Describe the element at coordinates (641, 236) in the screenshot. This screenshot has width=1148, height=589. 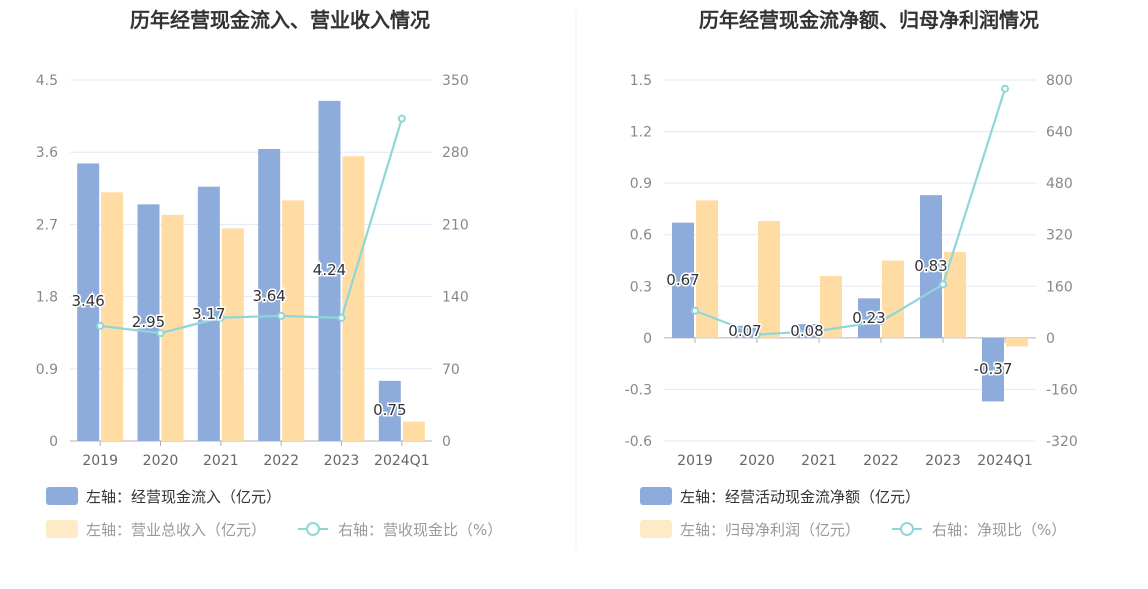
I see `left-axis-tick: 0.6` at that location.